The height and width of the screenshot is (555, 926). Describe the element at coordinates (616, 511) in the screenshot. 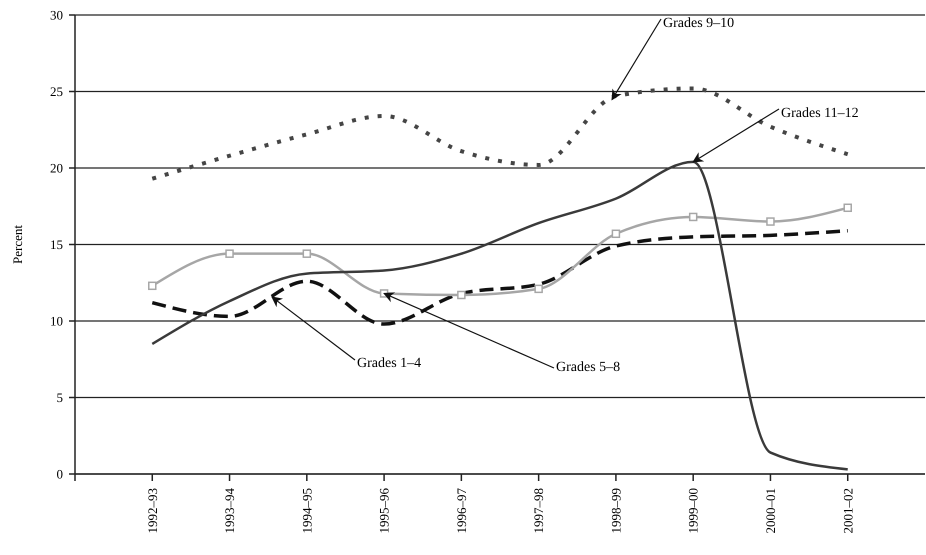

I see `x-tick-label: 1998–99` at that location.